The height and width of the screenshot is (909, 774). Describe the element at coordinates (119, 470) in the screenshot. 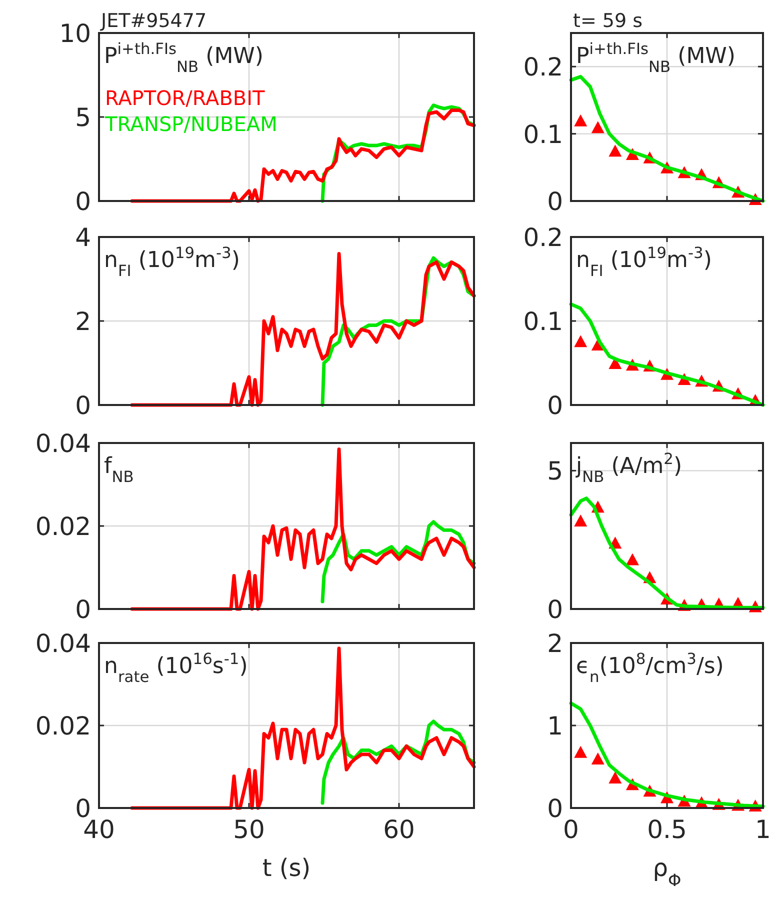

I see `text: f$_{NB}$` at that location.